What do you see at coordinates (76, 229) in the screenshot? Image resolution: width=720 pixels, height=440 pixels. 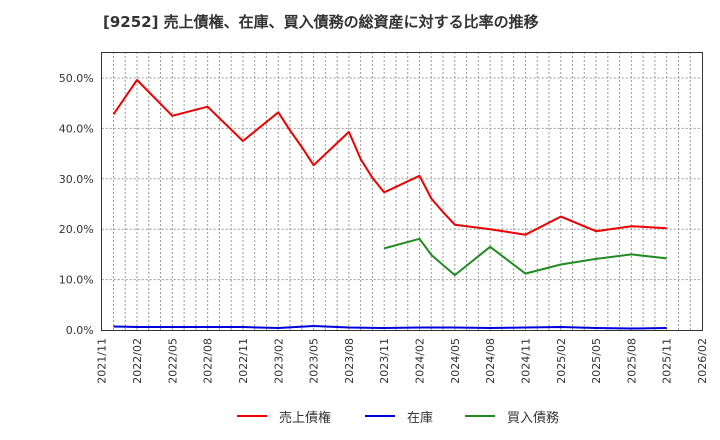 I see `y-tick-label: 20.0%` at bounding box center [76, 229].